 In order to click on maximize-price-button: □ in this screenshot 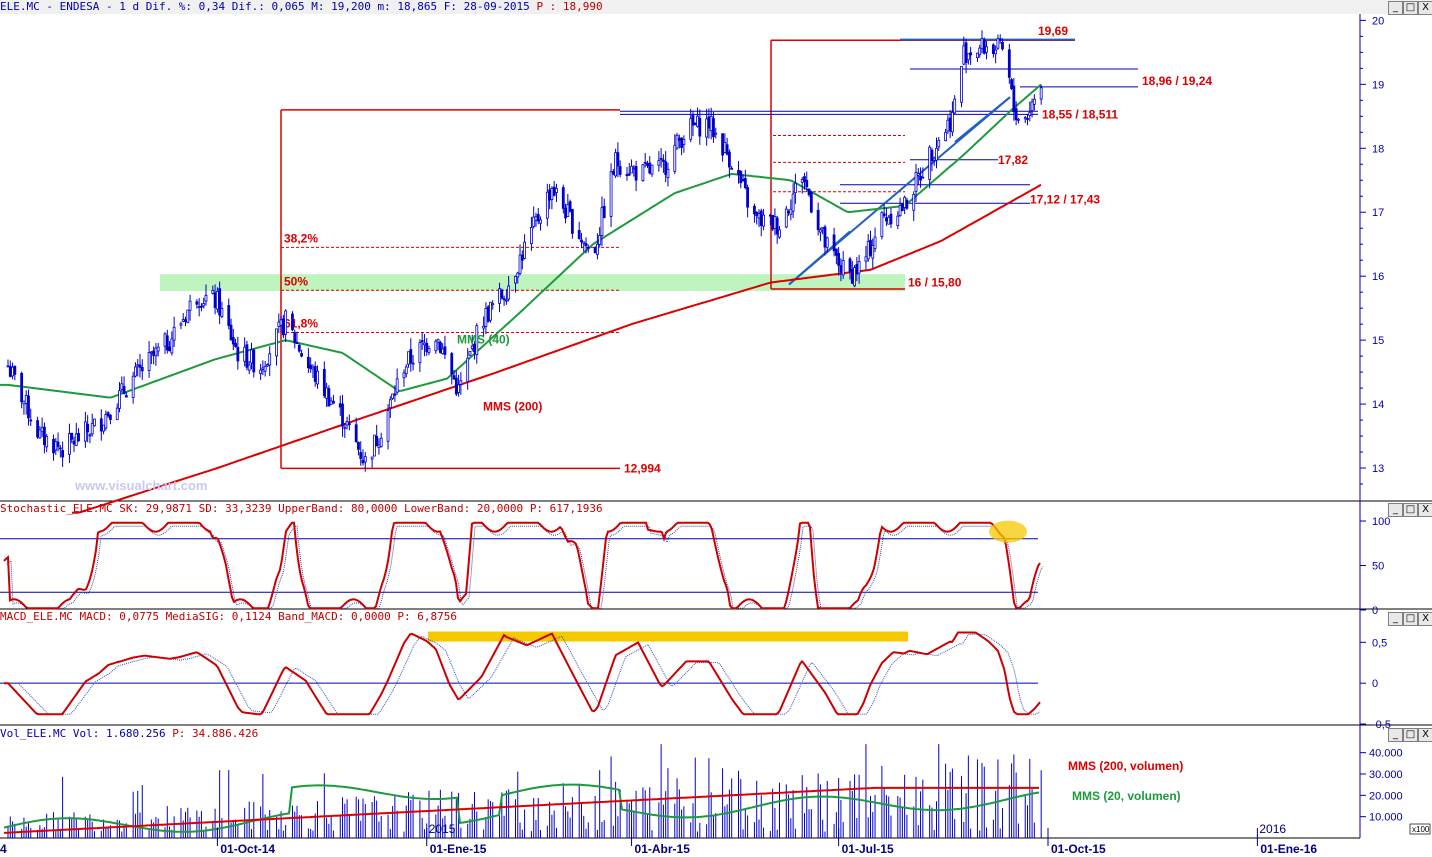, I will do `click(1410, 8)`.